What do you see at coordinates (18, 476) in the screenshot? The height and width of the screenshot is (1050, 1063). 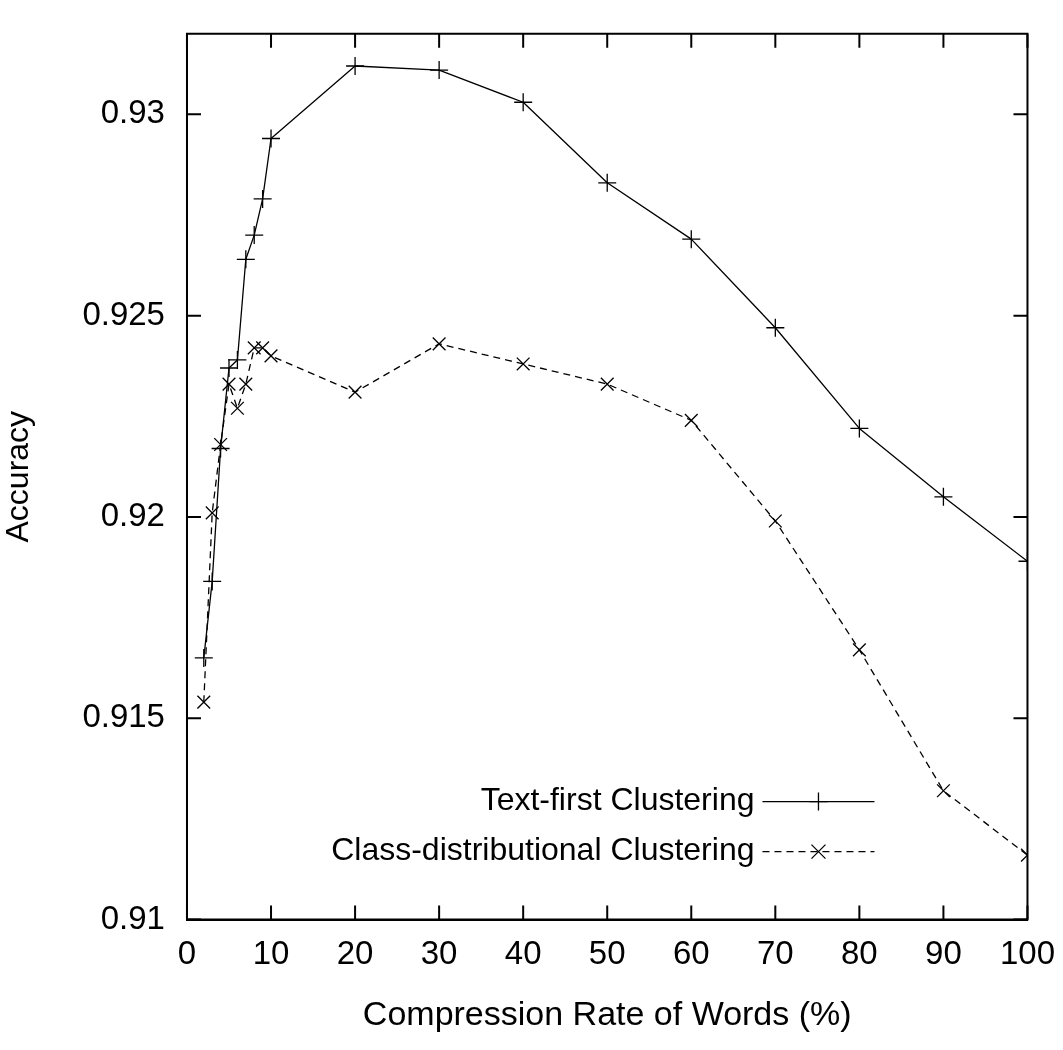 I see `y-axis-title: Accuracy` at bounding box center [18, 476].